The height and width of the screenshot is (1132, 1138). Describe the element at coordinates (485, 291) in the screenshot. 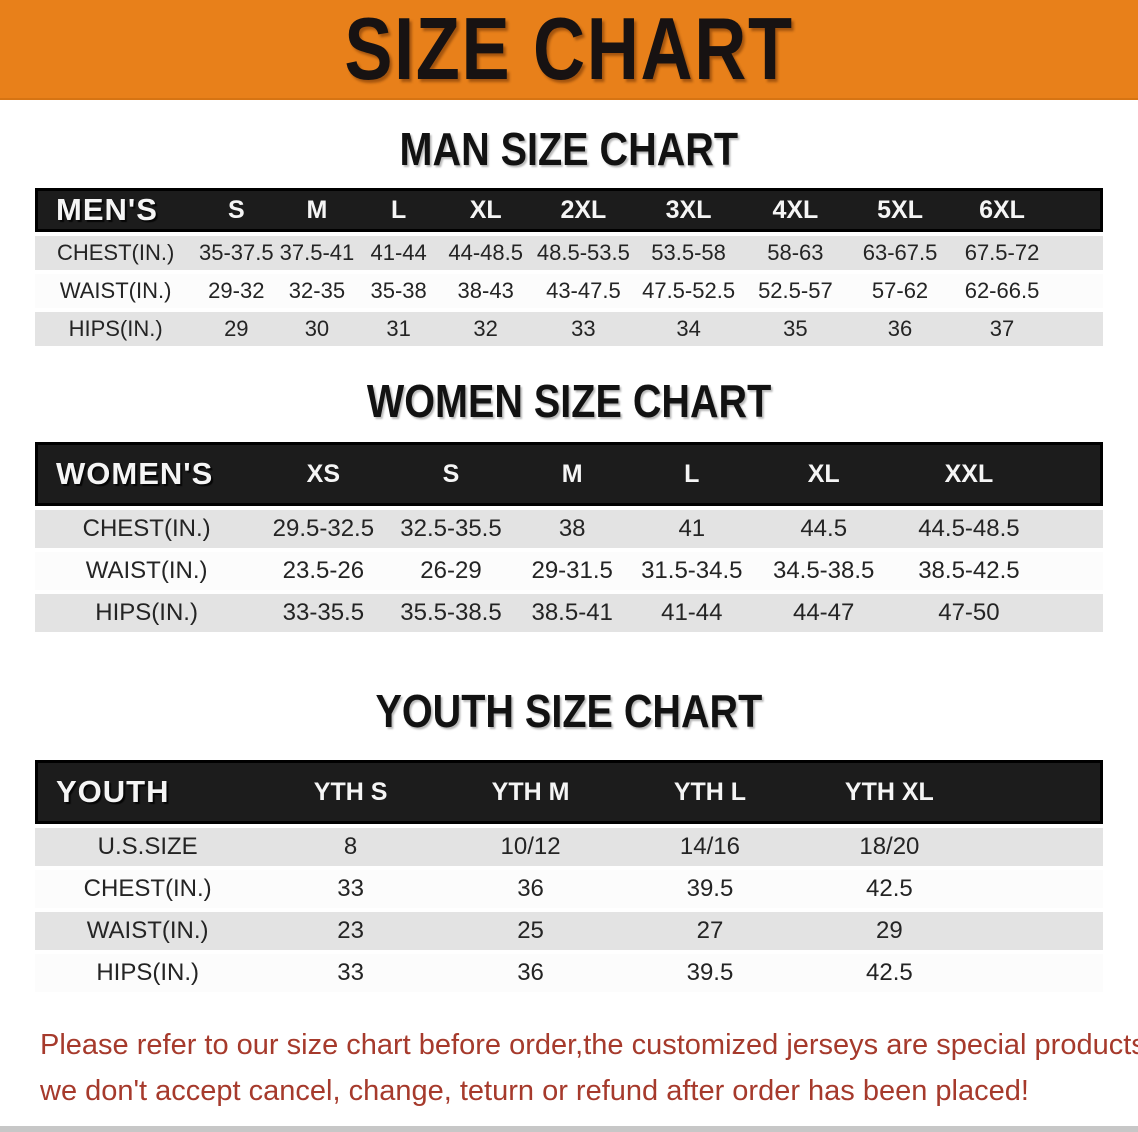

I see `size-value-cell: 38-43` at that location.